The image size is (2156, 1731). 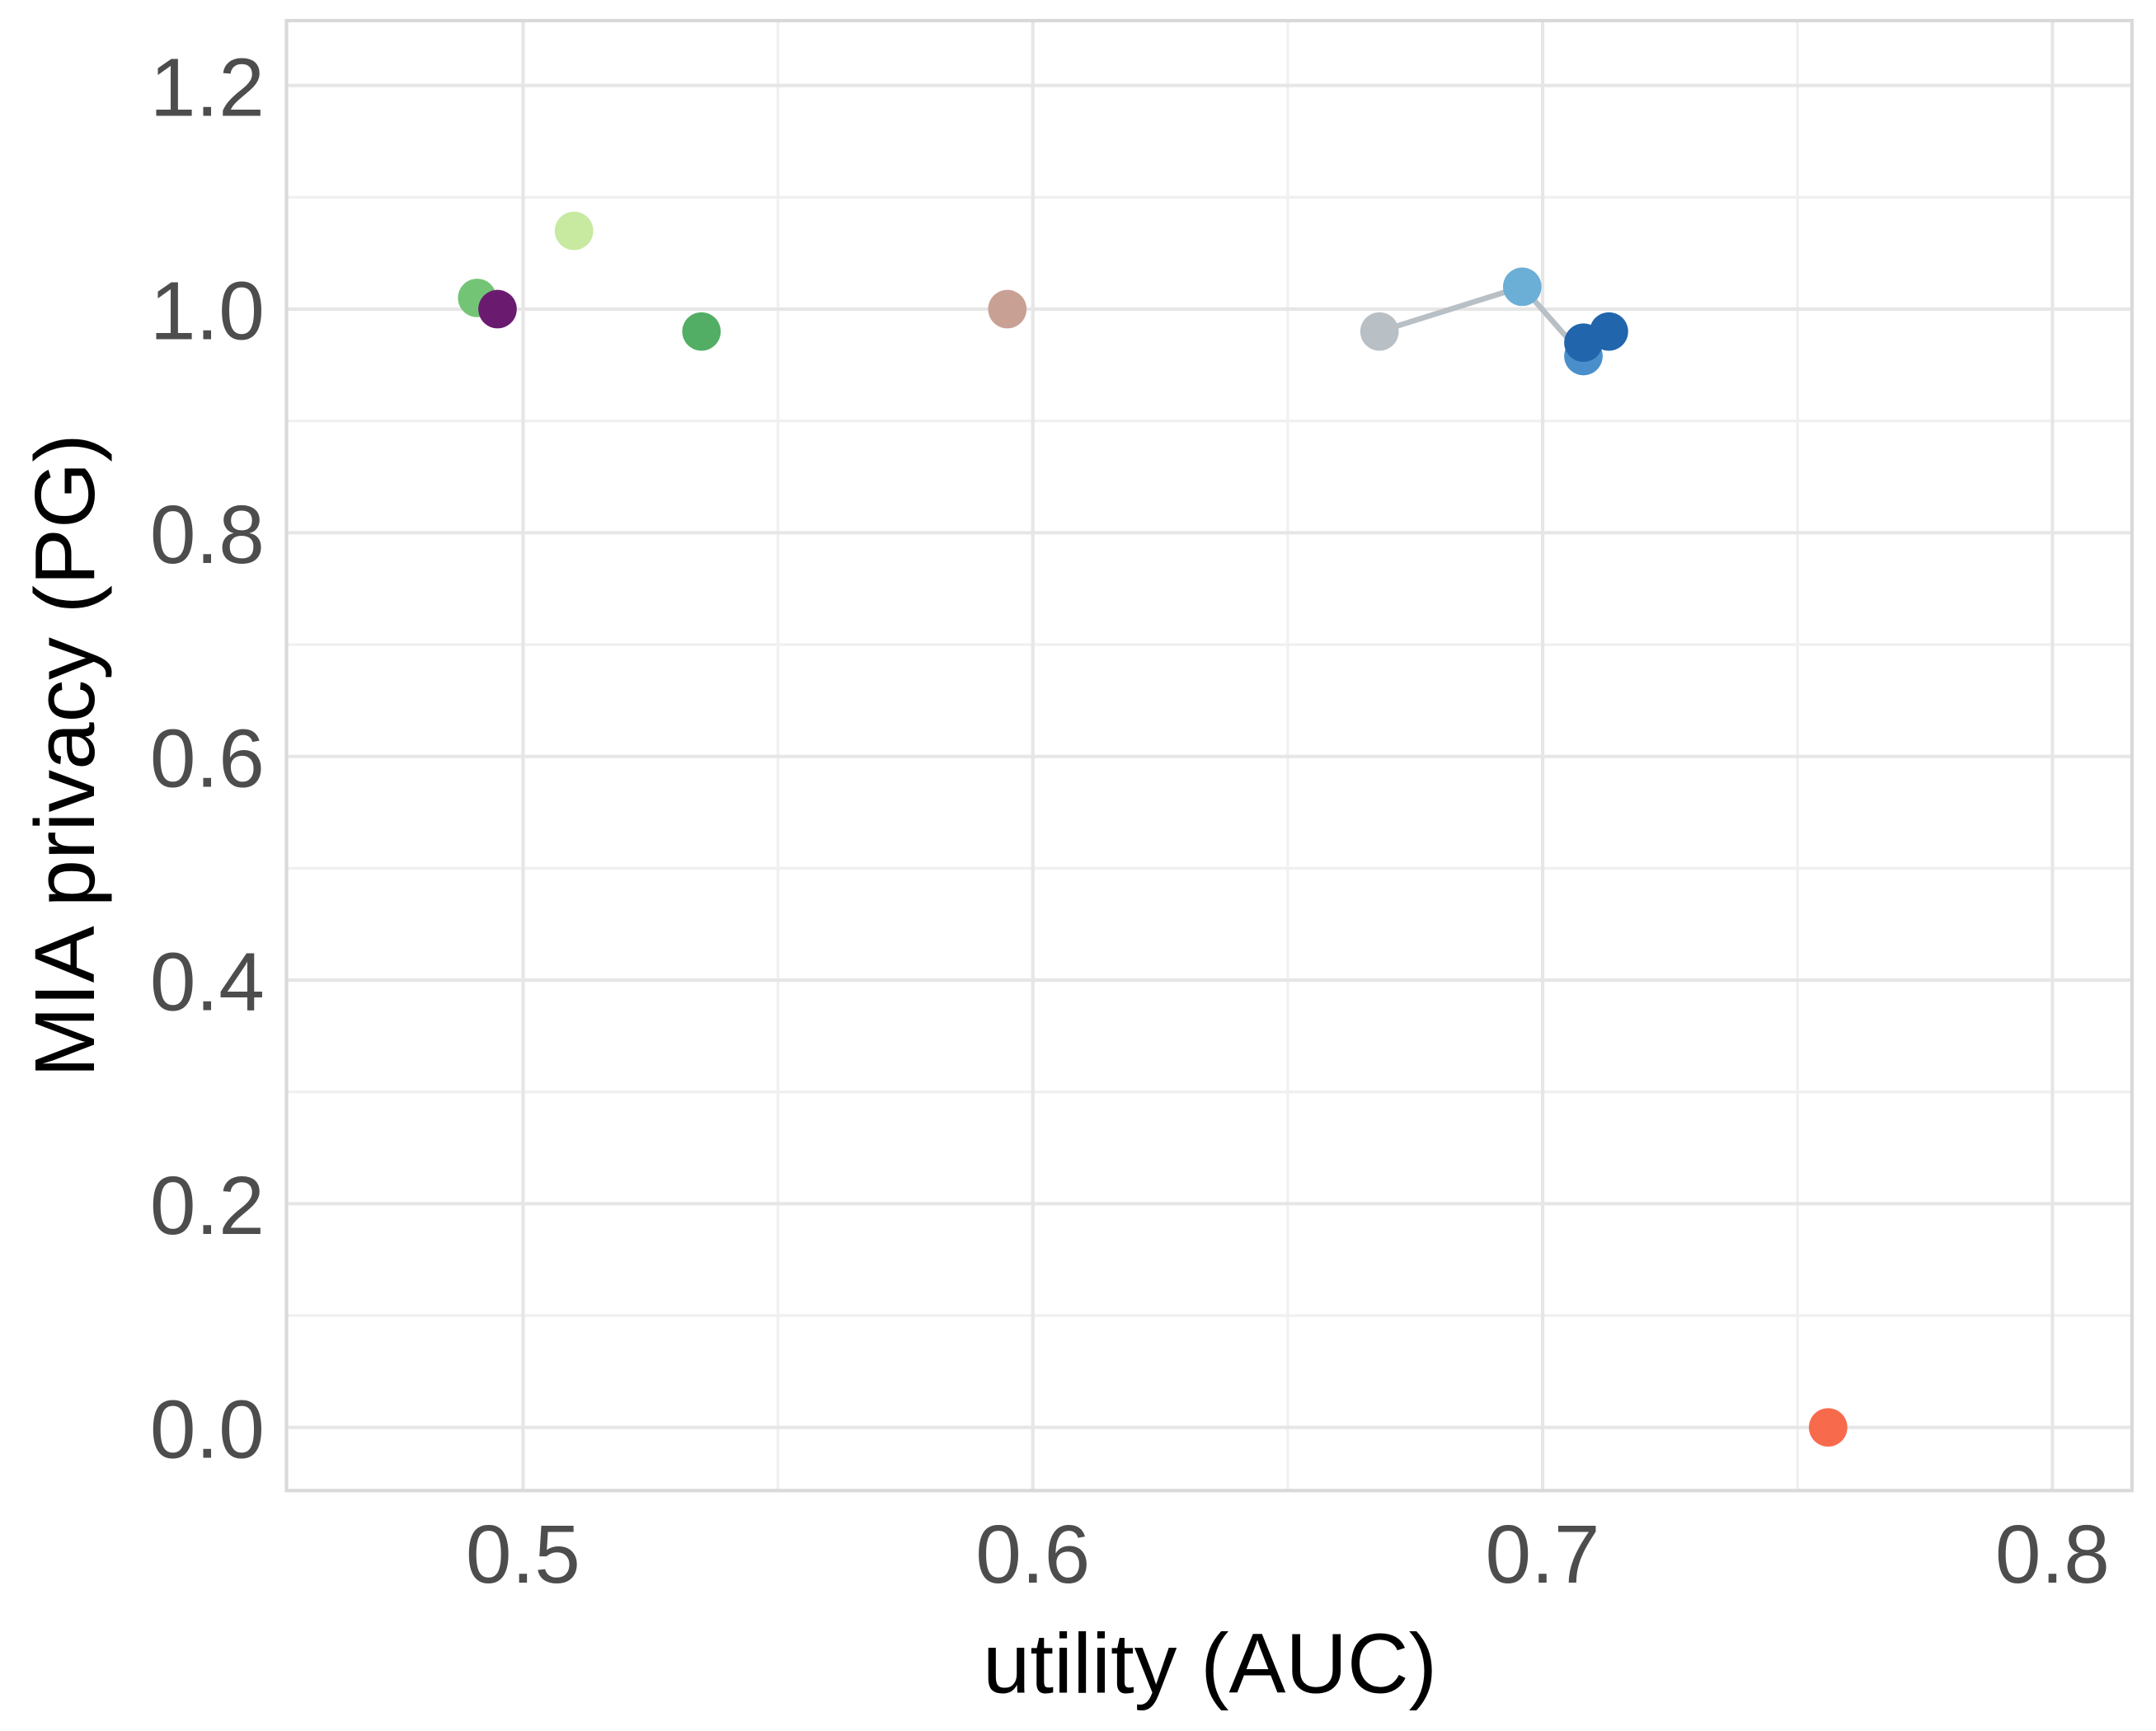 I want to click on y-axis-title: MIA privacy (PG), so click(x=64, y=755).